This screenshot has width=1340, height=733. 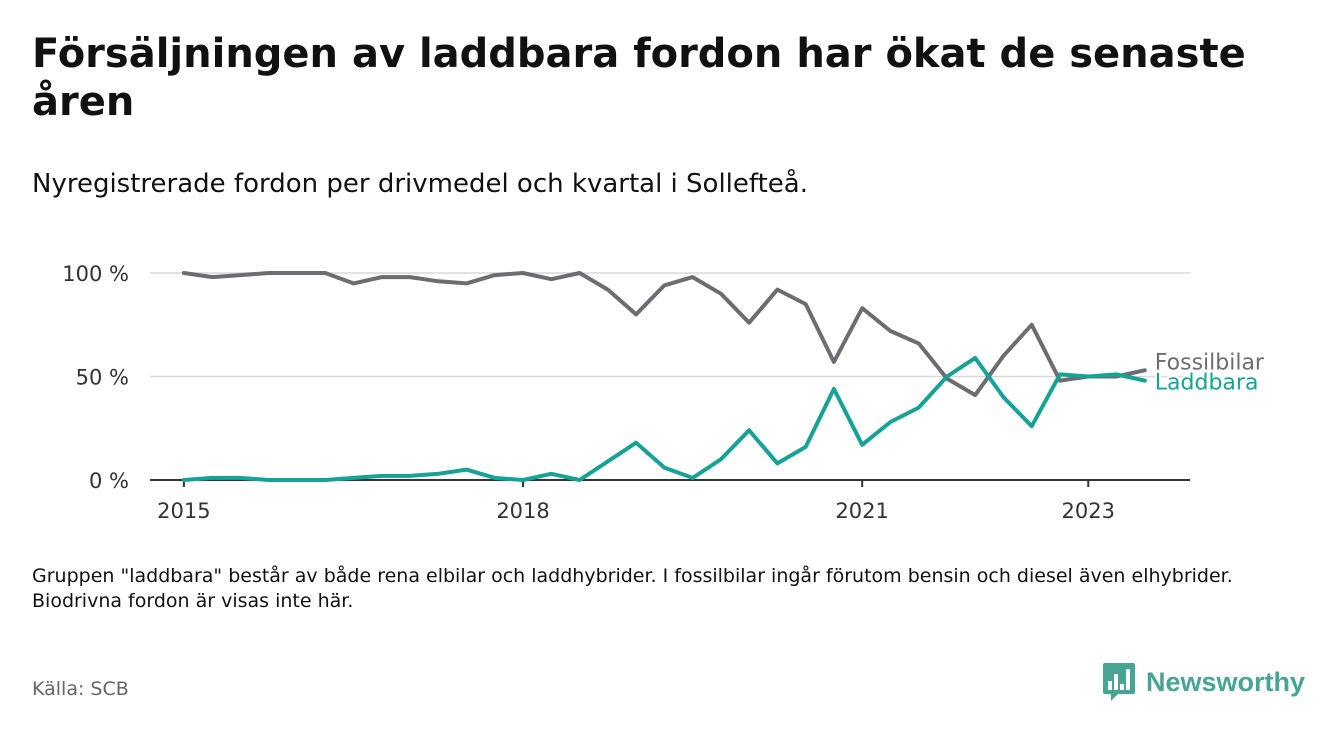 What do you see at coordinates (183, 511) in the screenshot?
I see `x-tick-label: 2015` at bounding box center [183, 511].